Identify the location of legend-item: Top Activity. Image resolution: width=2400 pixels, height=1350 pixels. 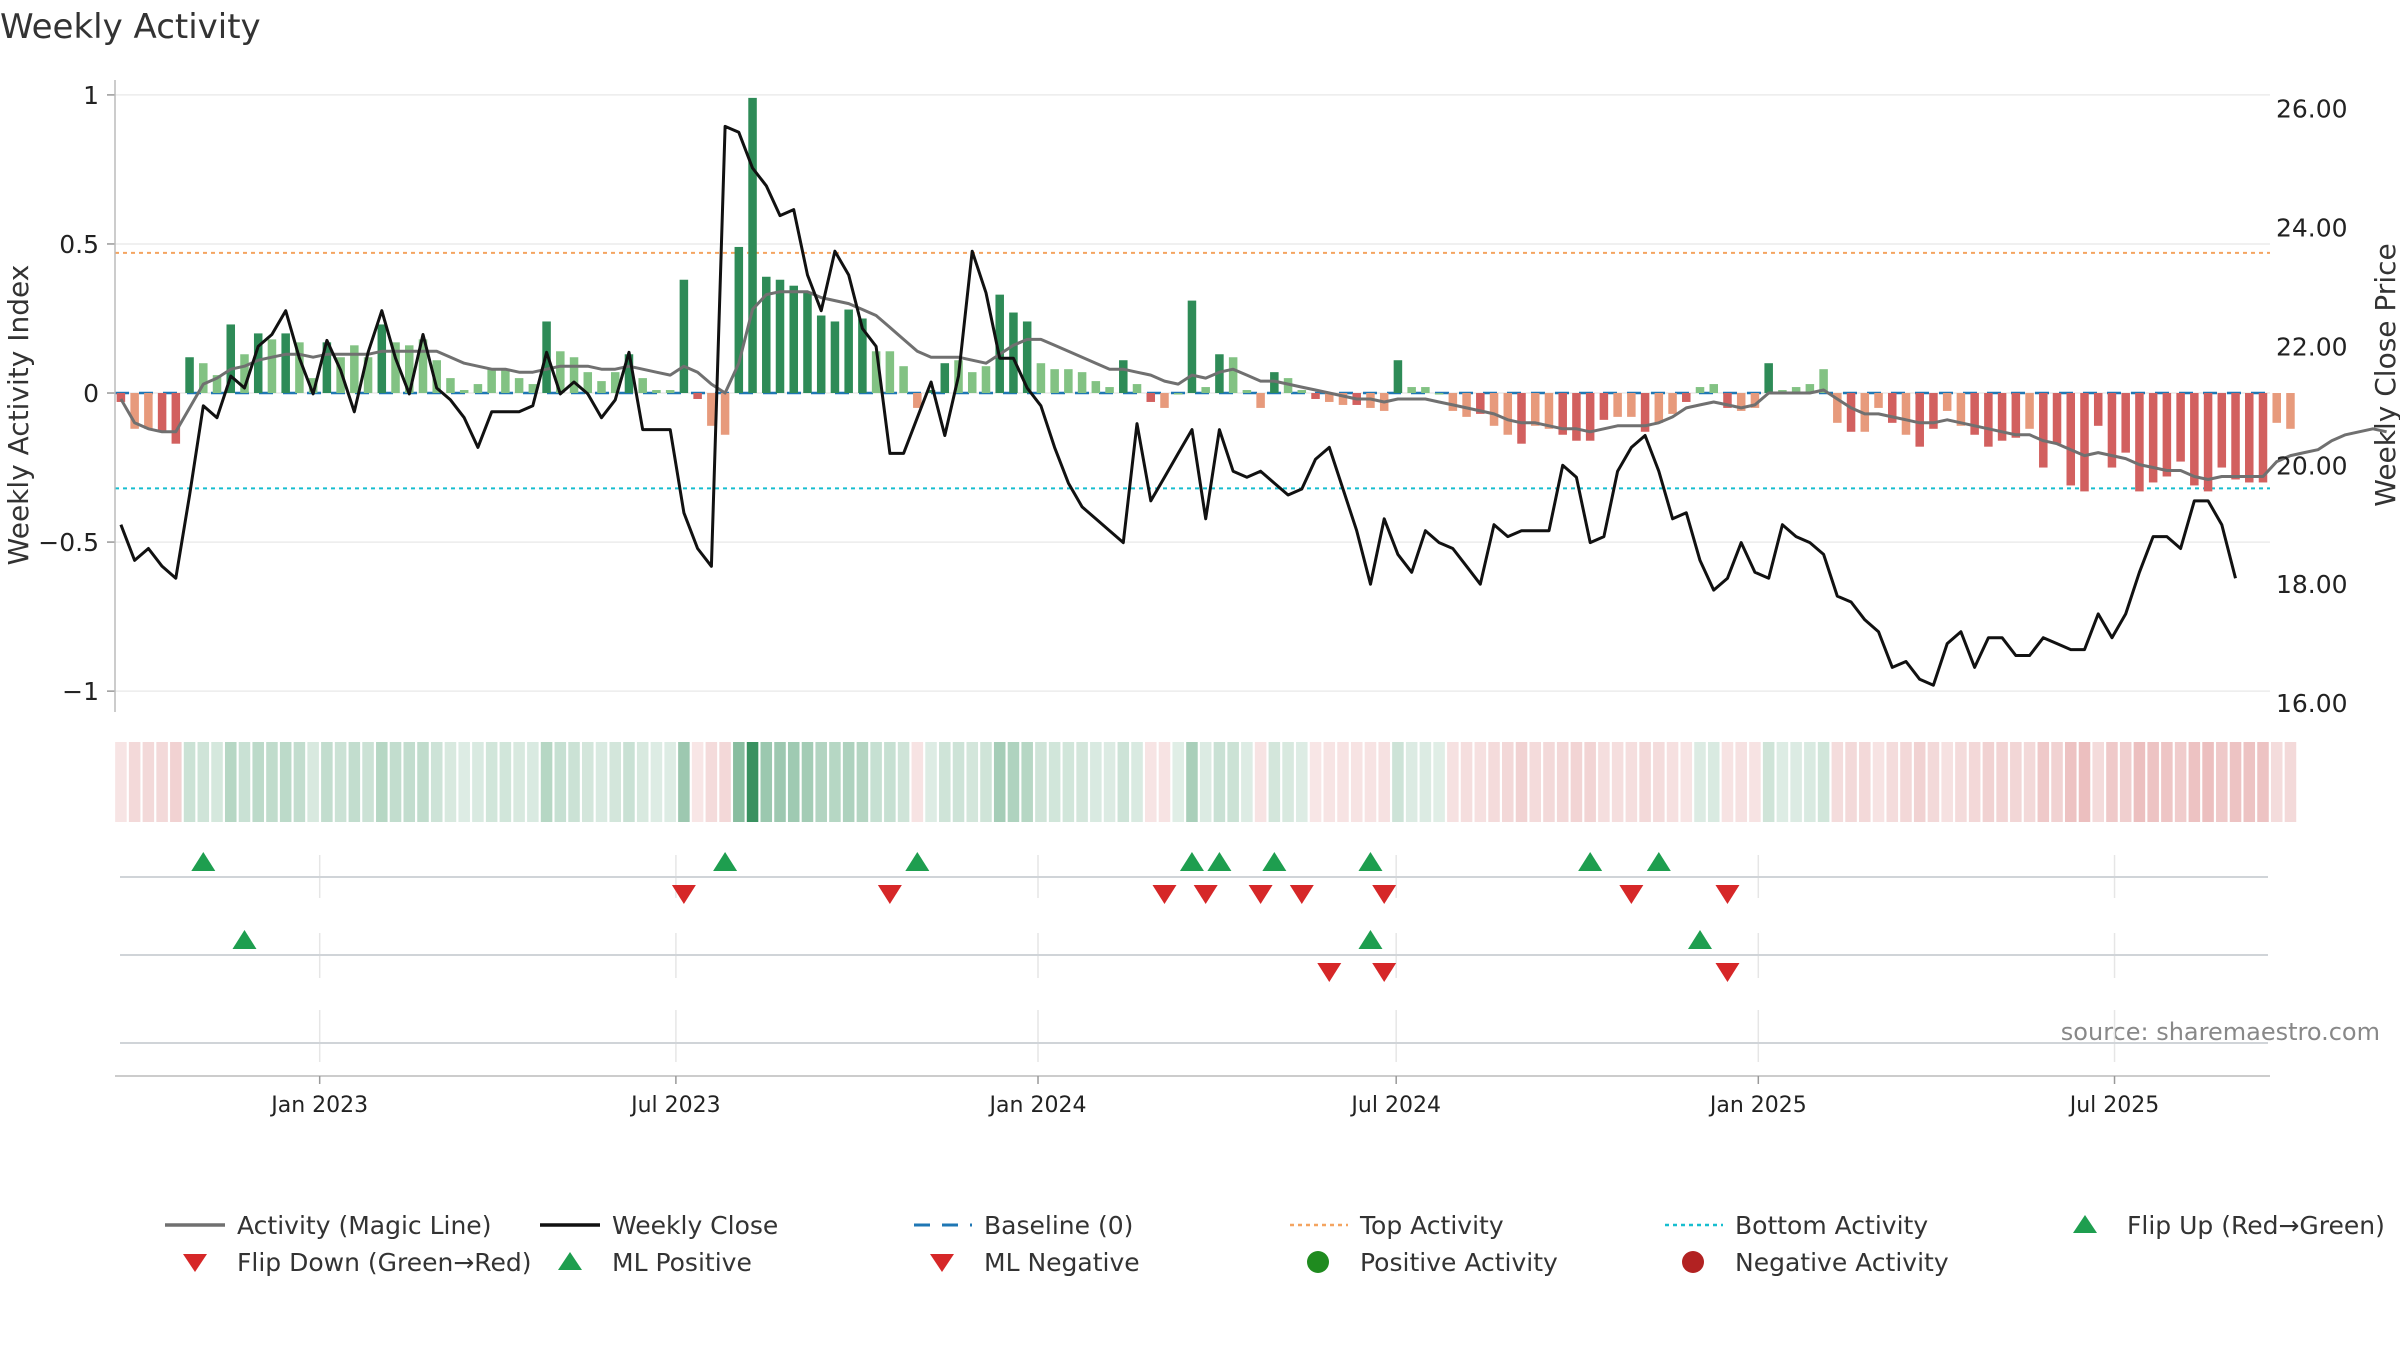
(1397, 1225).